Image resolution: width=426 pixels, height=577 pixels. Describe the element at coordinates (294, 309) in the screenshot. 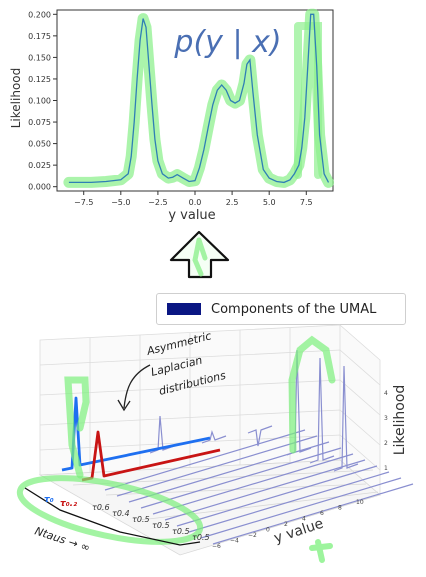

I see `legend-label: Components of the UMAL` at that location.